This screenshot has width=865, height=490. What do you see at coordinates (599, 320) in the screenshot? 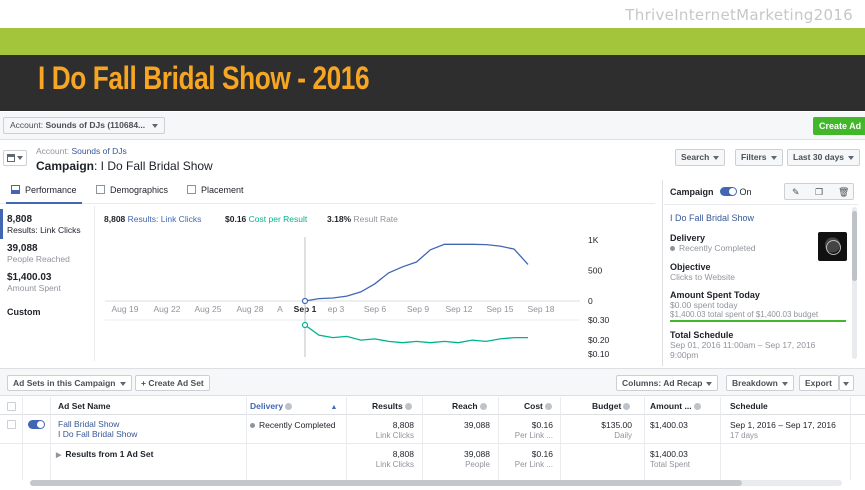
I see `y-tick-label: $0.30` at bounding box center [599, 320].